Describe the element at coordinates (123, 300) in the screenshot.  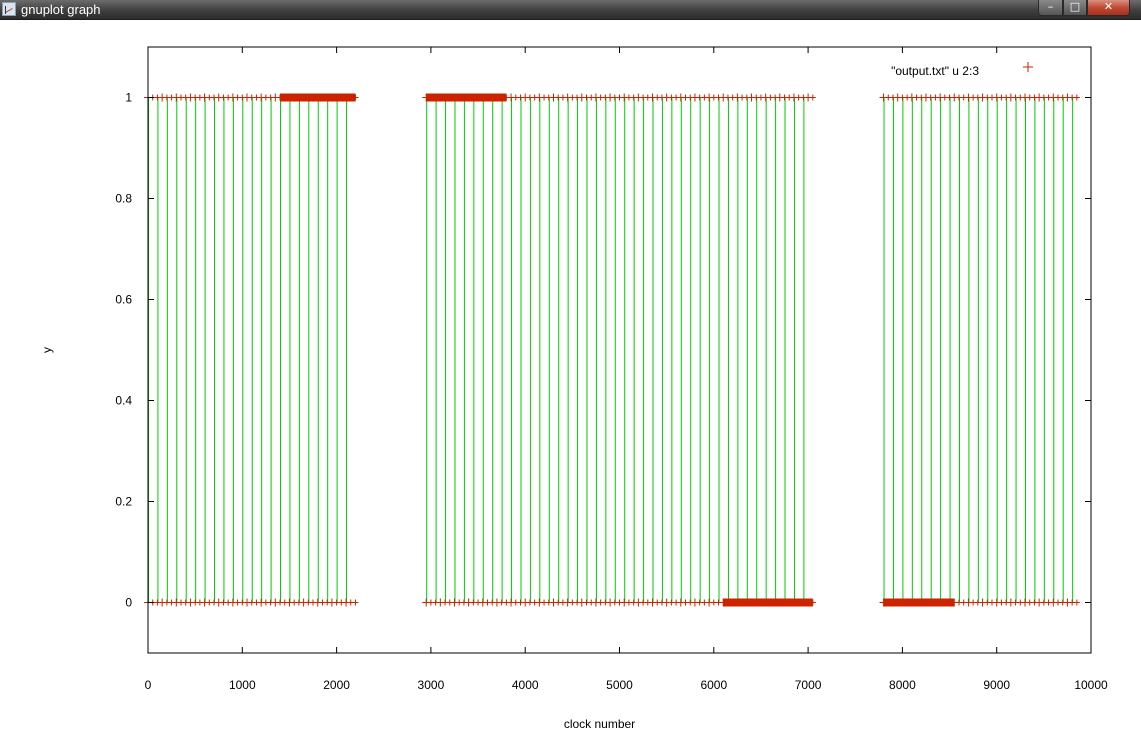
I see `y-tick-label: 0.6` at that location.